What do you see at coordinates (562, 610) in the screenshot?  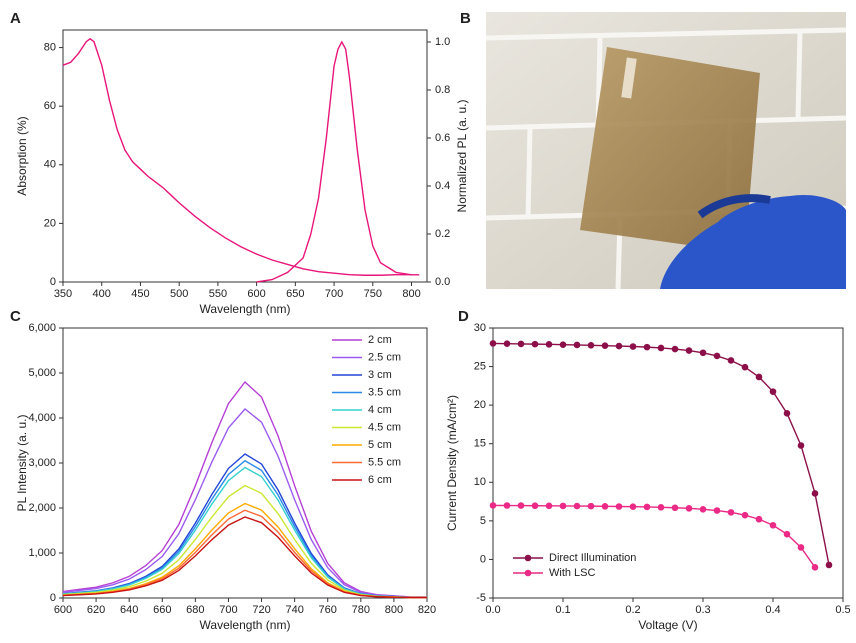 I see `x-tick-label: 0.1` at bounding box center [562, 610].